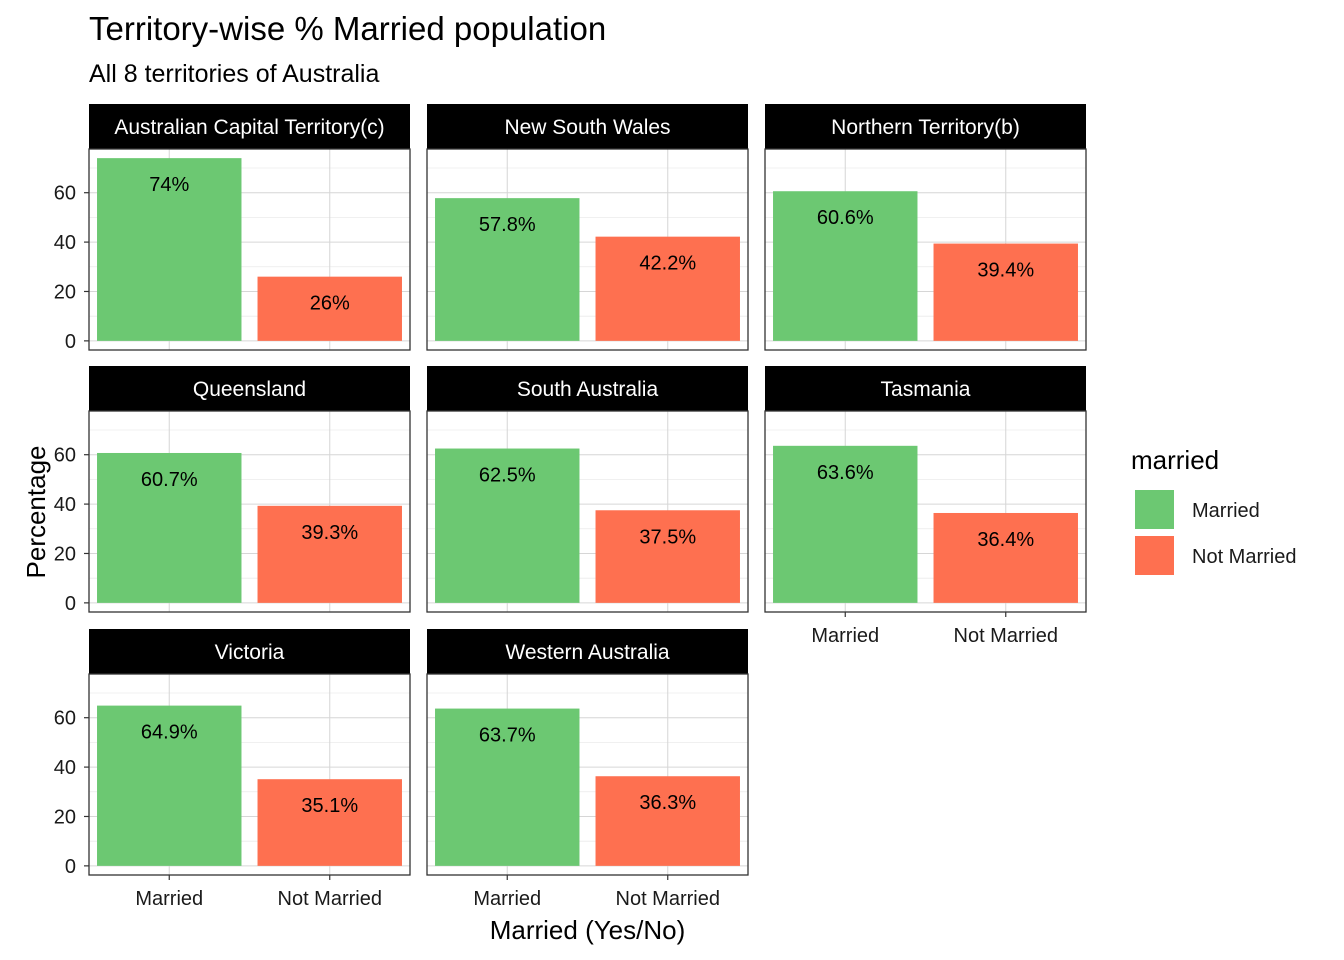 This screenshot has height=960, width=1344. Describe the element at coordinates (36, 512) in the screenshot. I see `y-axis-title: Percentage` at that location.